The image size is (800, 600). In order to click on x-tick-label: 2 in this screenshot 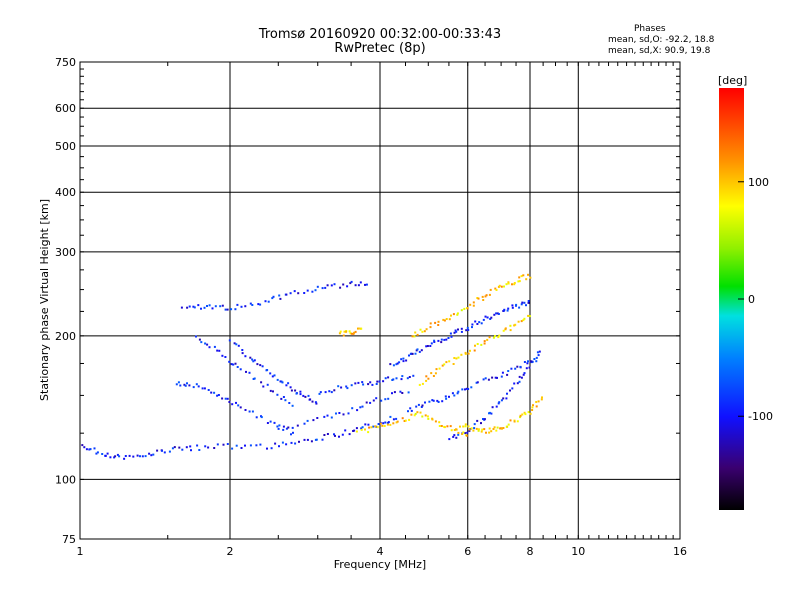, I will do `click(230, 551)`.